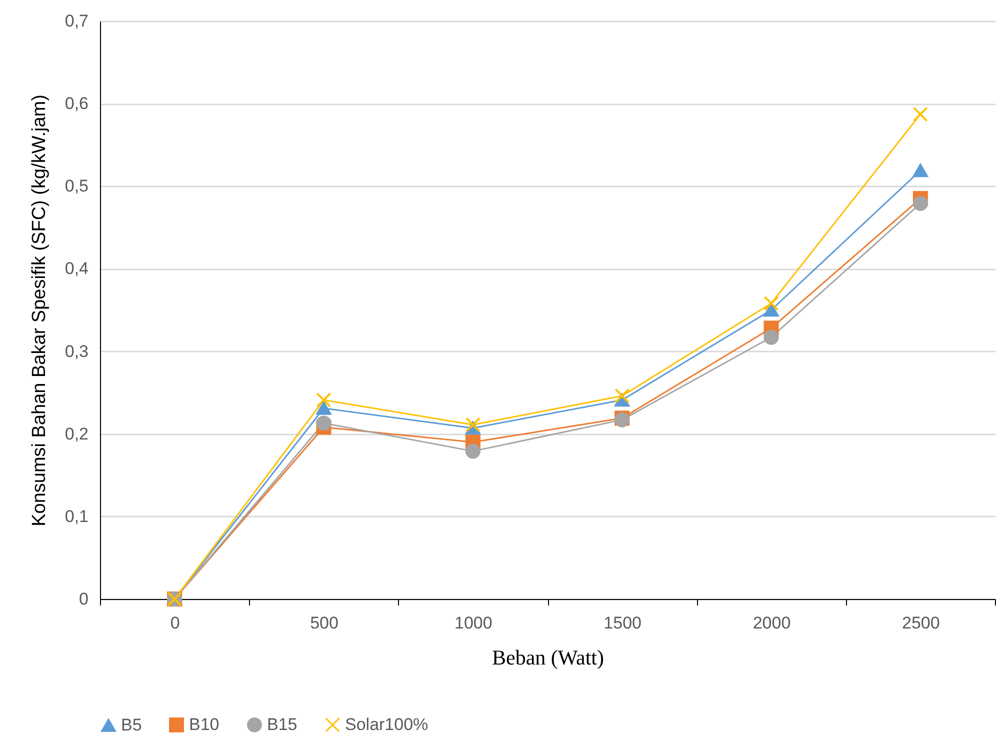 The image size is (996, 748). I want to click on x-tick-label: 500, so click(324, 623).